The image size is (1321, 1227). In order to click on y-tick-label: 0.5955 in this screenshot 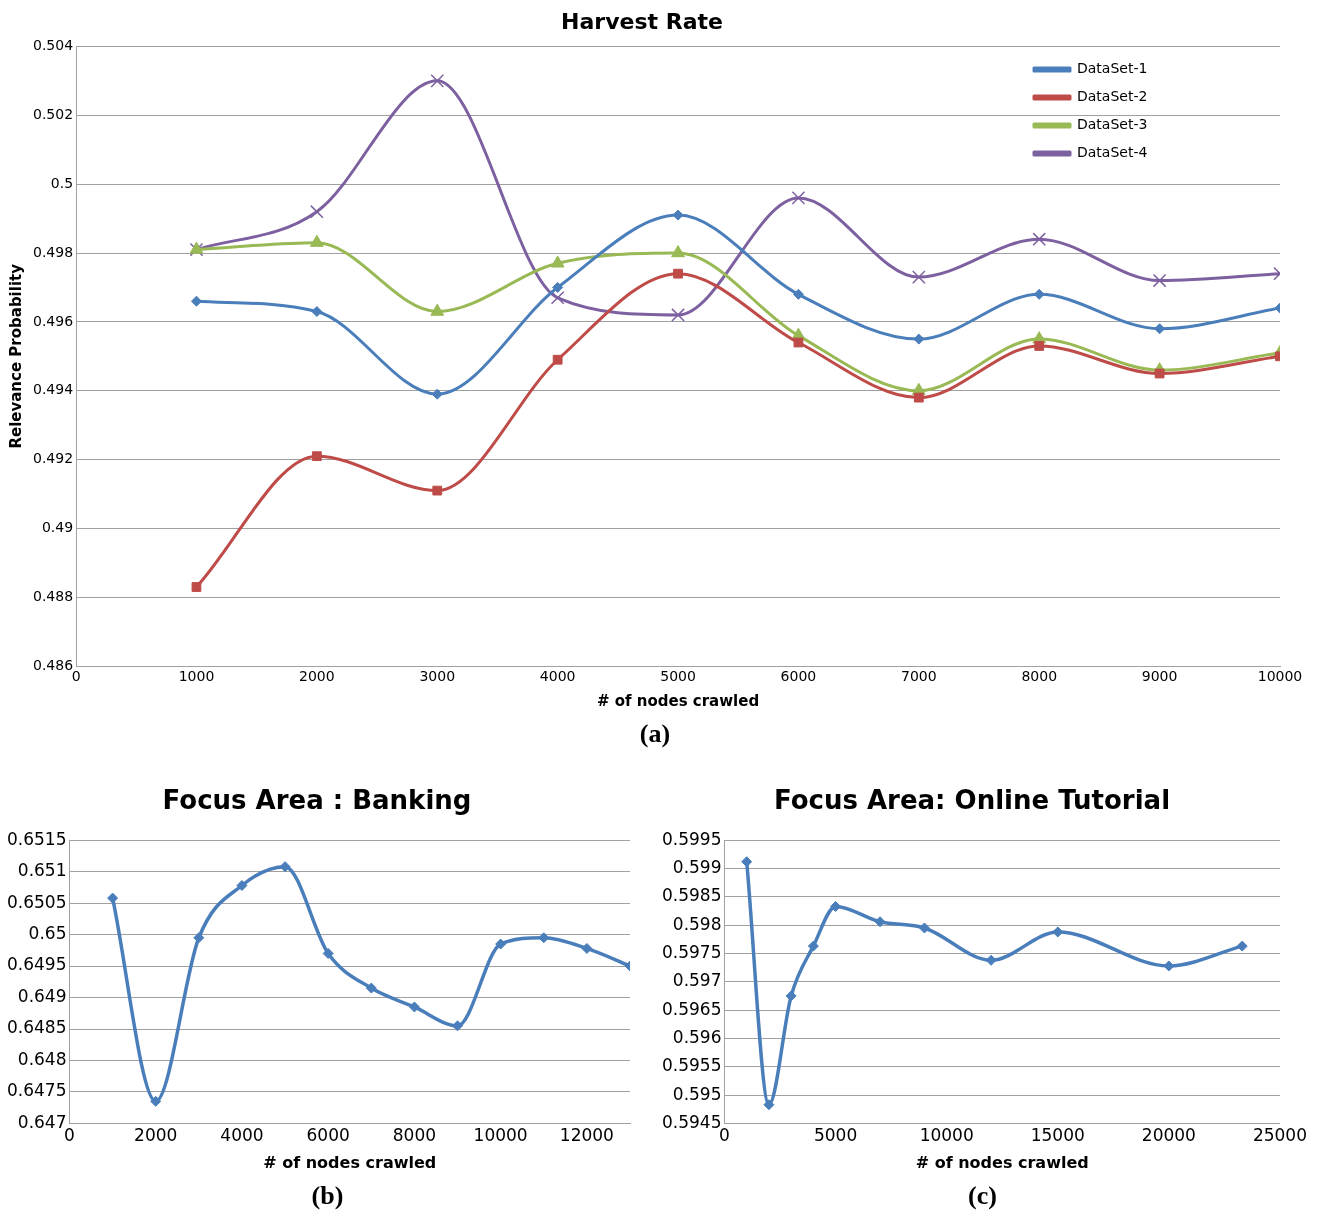, I will do `click(692, 1065)`.